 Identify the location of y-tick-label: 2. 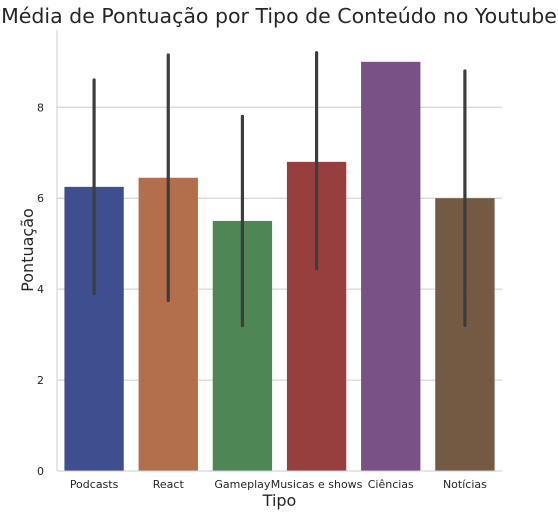
(40, 380).